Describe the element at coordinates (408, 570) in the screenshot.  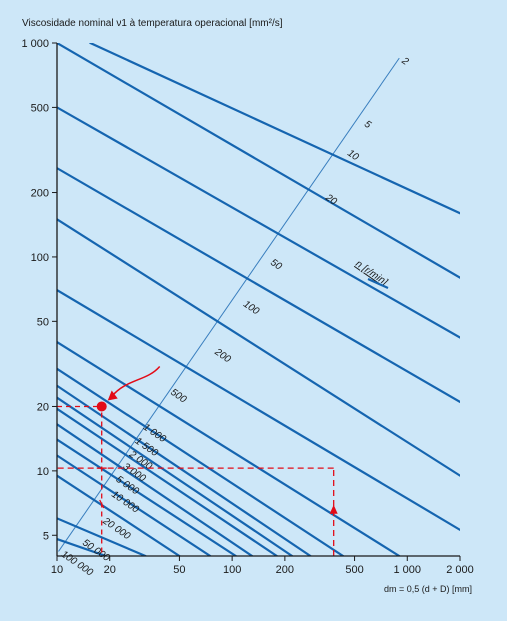
I see `x-tick-label: 1 000` at that location.